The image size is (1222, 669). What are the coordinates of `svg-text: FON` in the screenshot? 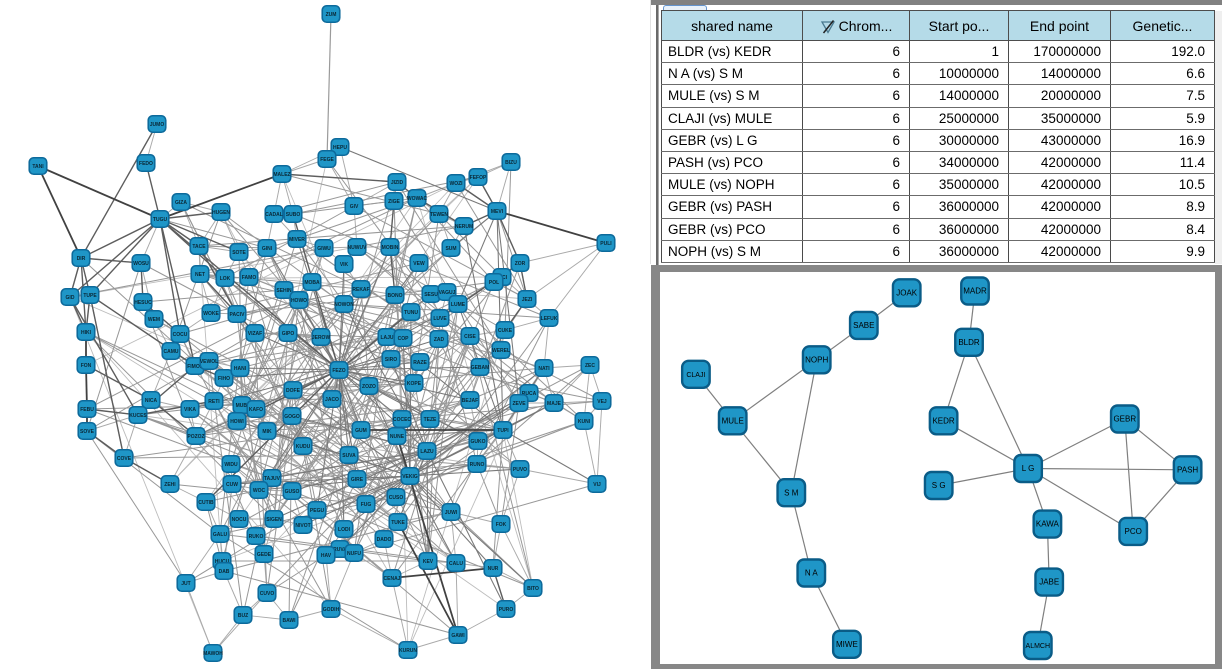 It's located at (86, 366).